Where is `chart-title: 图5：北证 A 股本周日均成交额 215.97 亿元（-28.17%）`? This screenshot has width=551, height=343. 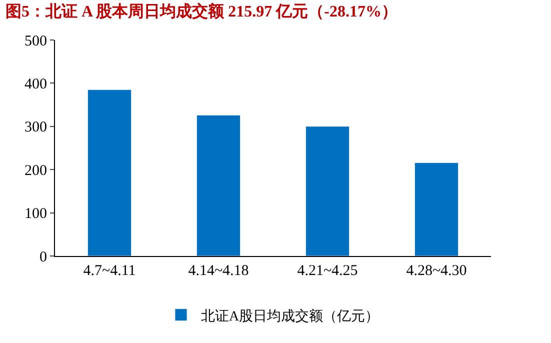
chart-title: 图5：北证 A 股本周日均成交额 215.97 亿元（-28.17%） is located at coordinates (202, 10).